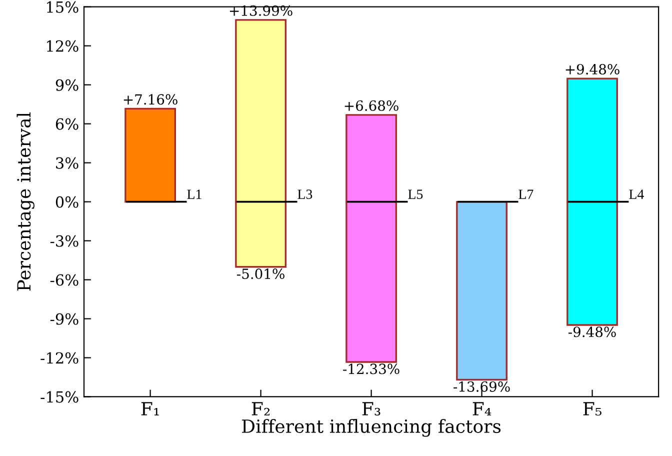 The width and height of the screenshot is (672, 456). What do you see at coordinates (64, 280) in the screenshot?
I see `y-tick-label: -6%` at bounding box center [64, 280].